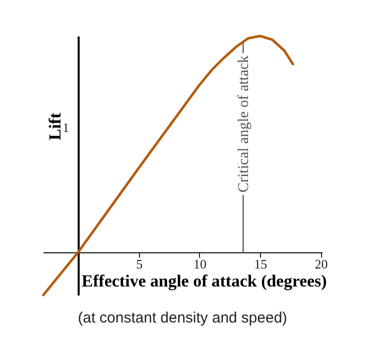 The width and height of the screenshot is (369, 340). What do you see at coordinates (55, 126) in the screenshot?
I see `y-axis-title: Lift` at bounding box center [55, 126].